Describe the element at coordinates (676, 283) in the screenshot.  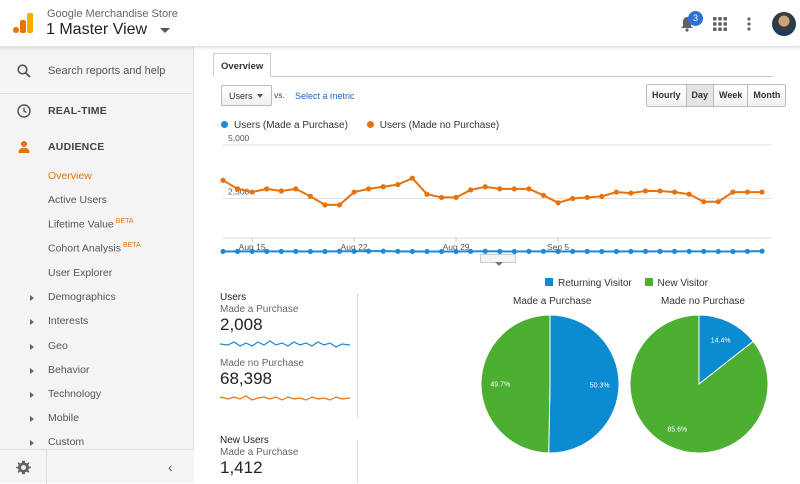
I see `legend-item: New Visitor` at that location.